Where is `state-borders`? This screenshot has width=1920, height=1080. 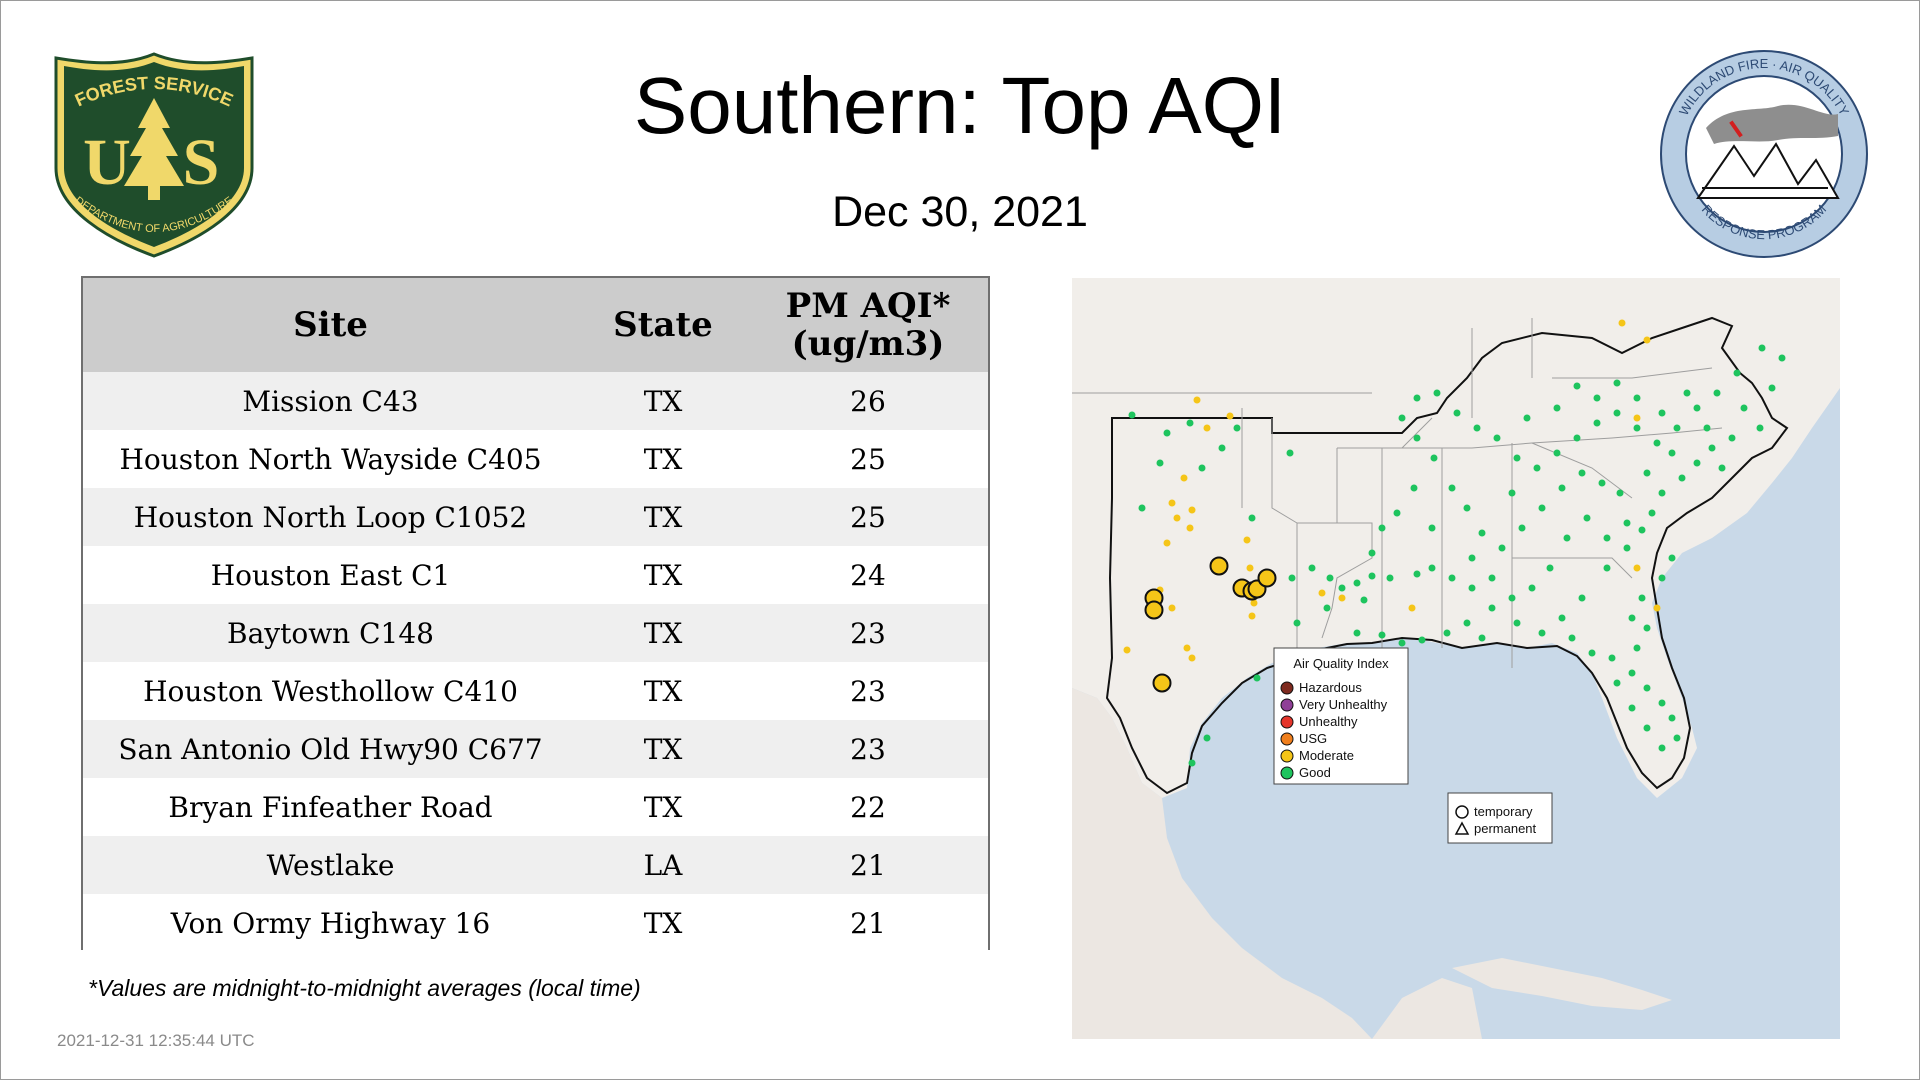 state-borders is located at coordinates (1397, 493).